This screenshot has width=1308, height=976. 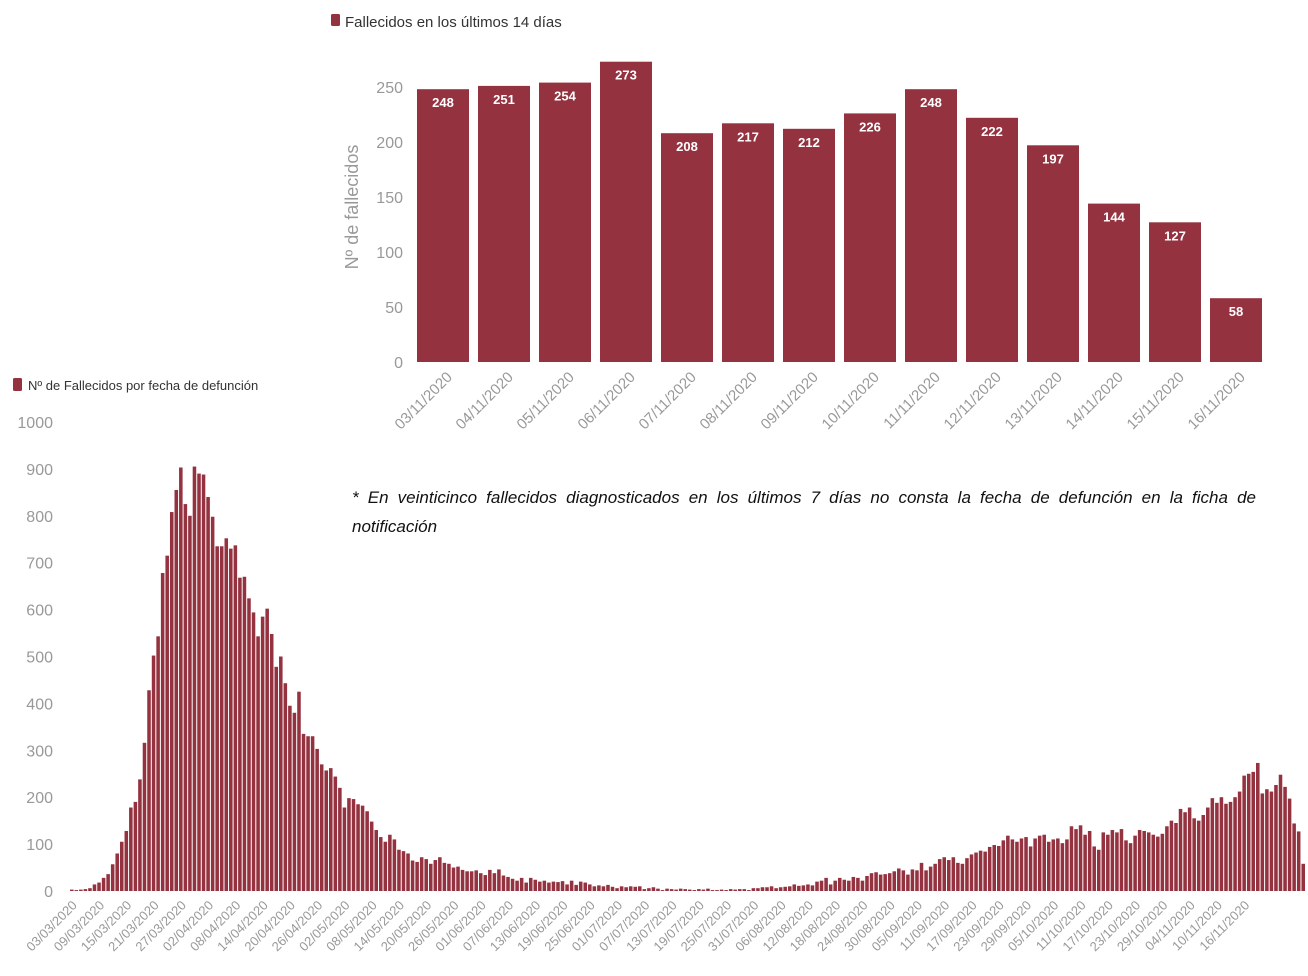 What do you see at coordinates (352, 207) in the screenshot?
I see `top-y-axis-label: Nº de fallecidos` at bounding box center [352, 207].